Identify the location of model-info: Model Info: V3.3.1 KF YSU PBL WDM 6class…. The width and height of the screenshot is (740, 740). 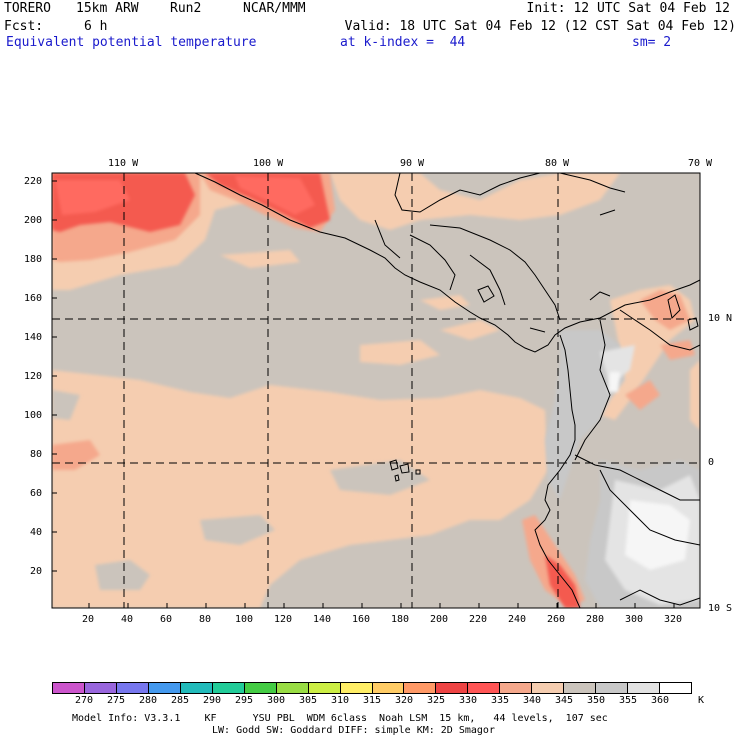
(340, 718).